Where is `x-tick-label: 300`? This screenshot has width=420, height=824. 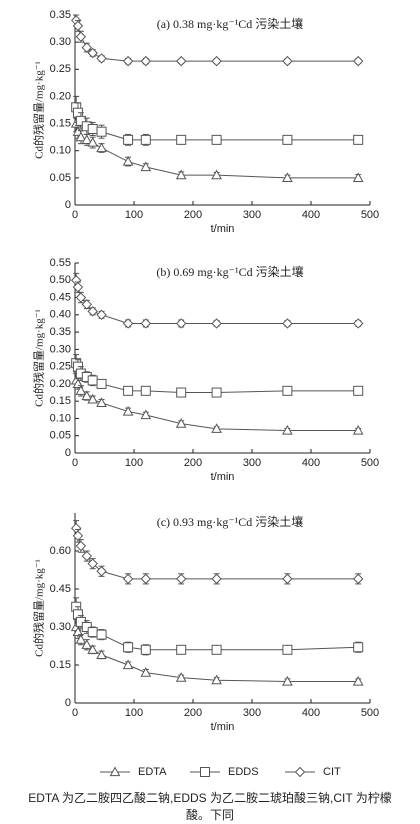
x-tick-label: 300 is located at coordinates (252, 215).